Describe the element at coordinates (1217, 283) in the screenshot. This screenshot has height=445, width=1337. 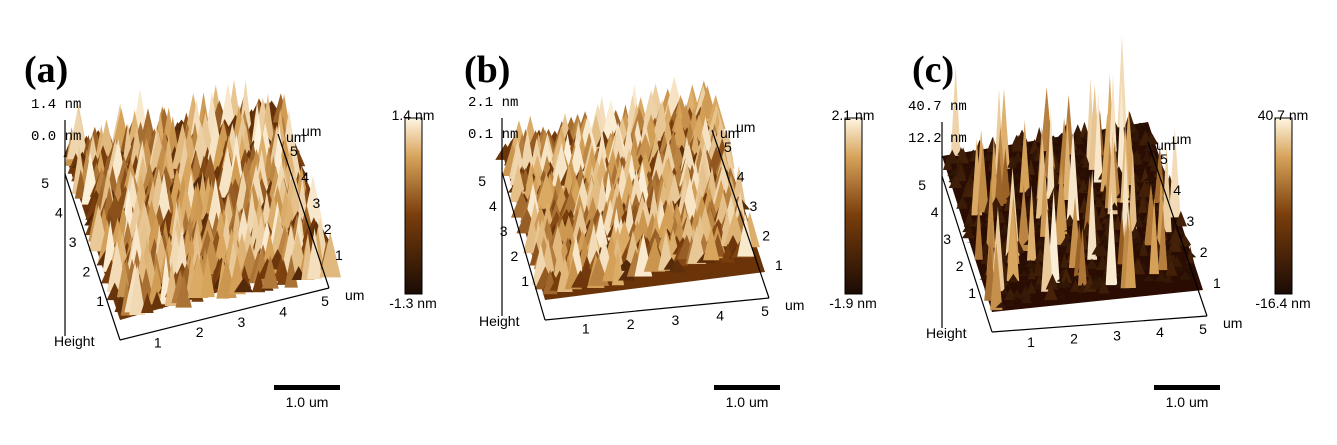
I see `right-tick-label: 1` at that location.